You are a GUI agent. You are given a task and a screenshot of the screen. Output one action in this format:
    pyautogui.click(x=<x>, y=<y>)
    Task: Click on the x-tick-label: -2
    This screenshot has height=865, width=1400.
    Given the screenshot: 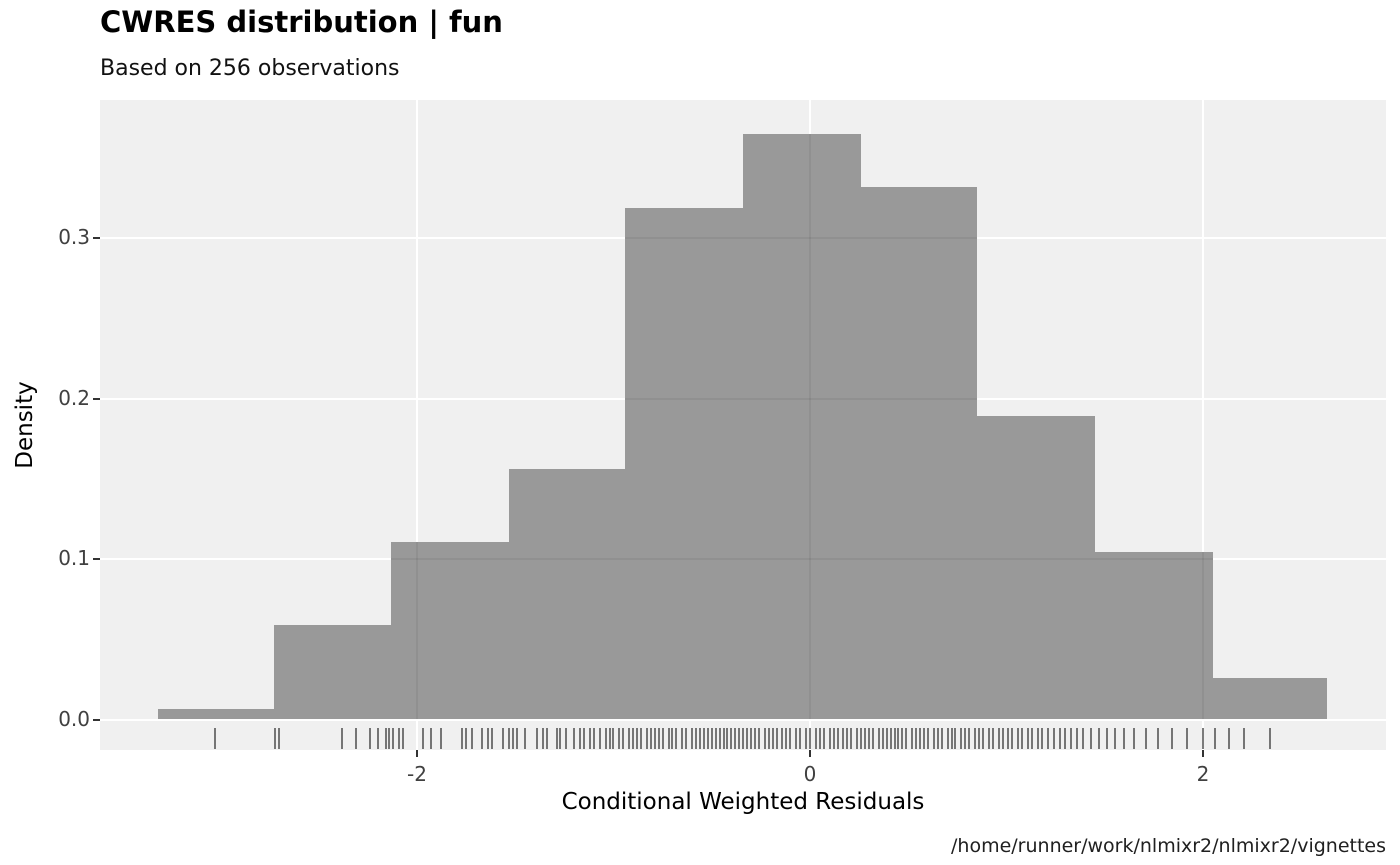 What is the action you would take?
    pyautogui.click(x=416, y=774)
    